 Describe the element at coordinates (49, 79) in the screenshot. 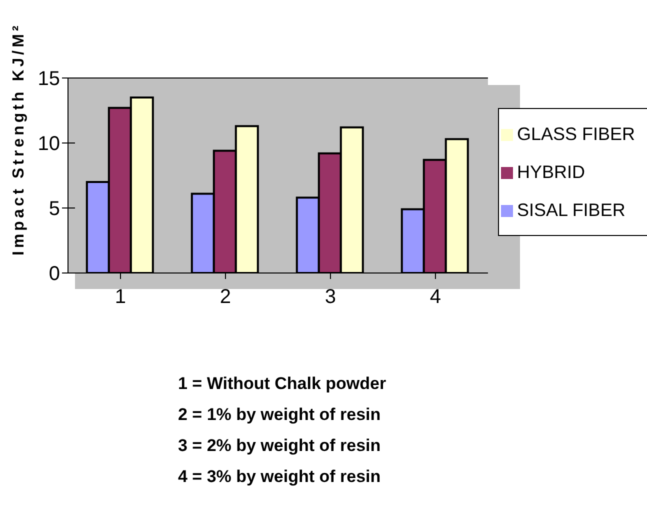

I see `y-tick-label: 15` at that location.